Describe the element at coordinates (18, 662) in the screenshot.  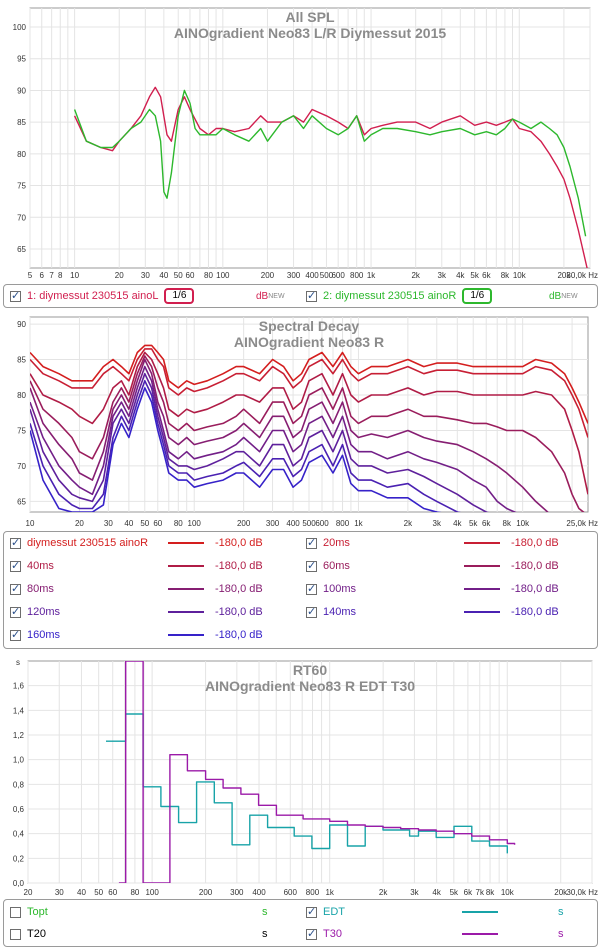
I see `y-unit-label: s` at that location.